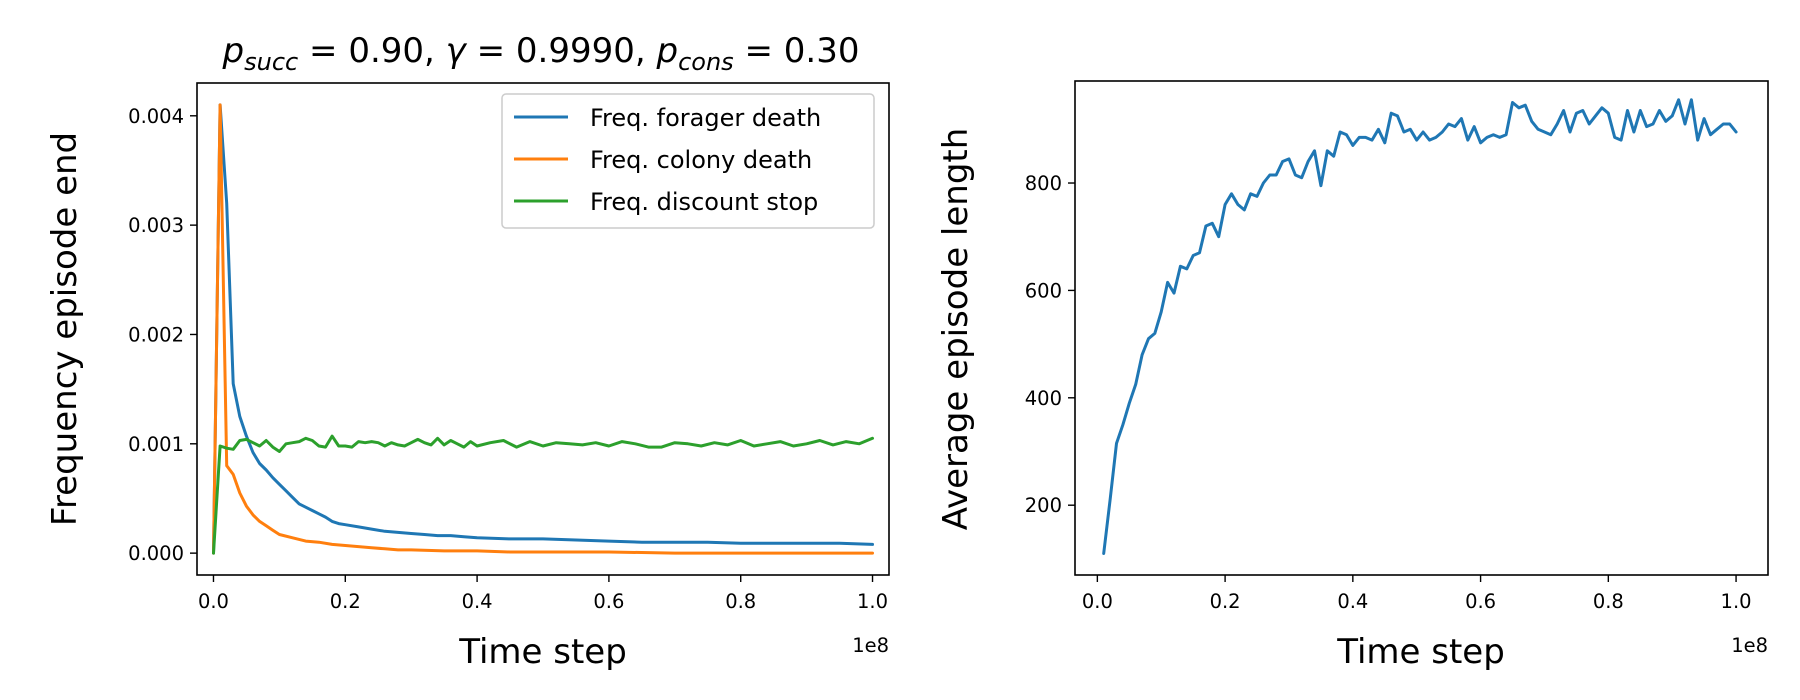  I want to click on legend-box, so click(688, 161).